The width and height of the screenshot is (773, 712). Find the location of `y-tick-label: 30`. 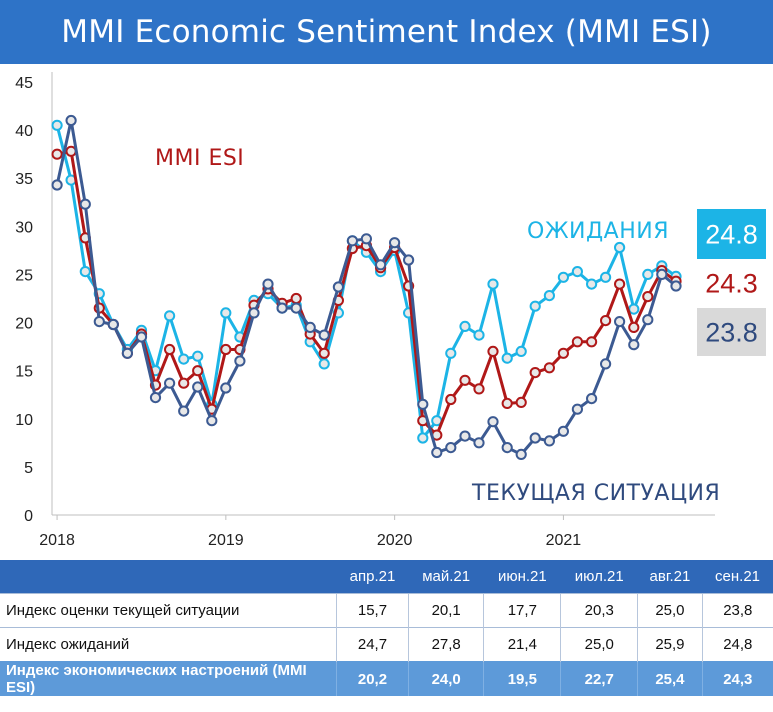

y-tick-label: 30 is located at coordinates (24, 227).